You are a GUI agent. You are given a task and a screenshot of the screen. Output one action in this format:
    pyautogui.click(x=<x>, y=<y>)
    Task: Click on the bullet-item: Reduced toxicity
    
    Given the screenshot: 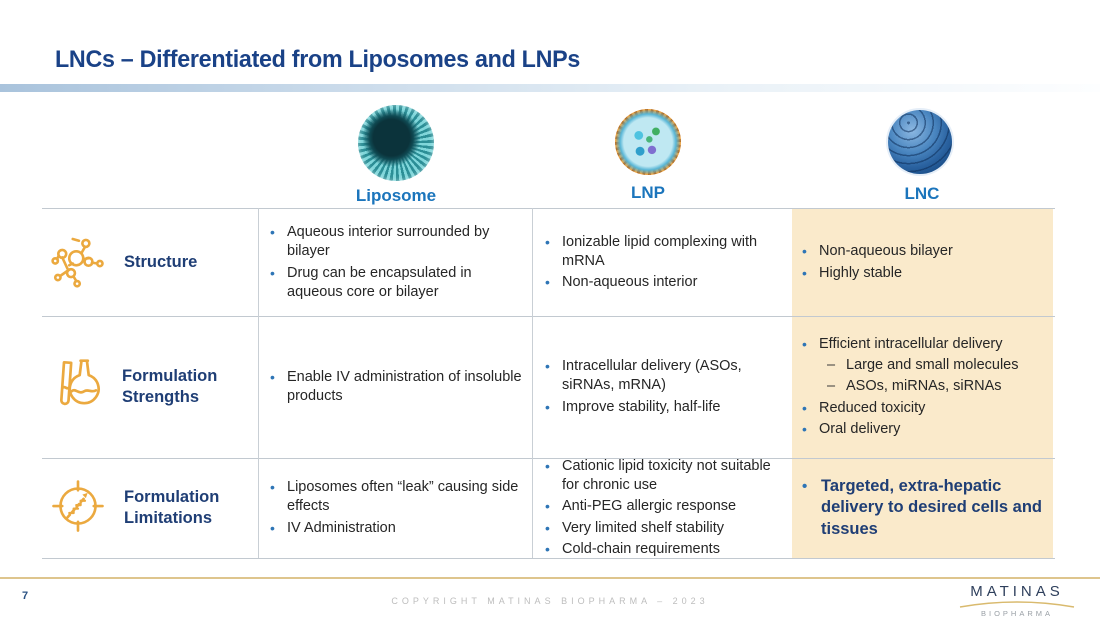 What is the action you would take?
    pyautogui.click(x=909, y=408)
    